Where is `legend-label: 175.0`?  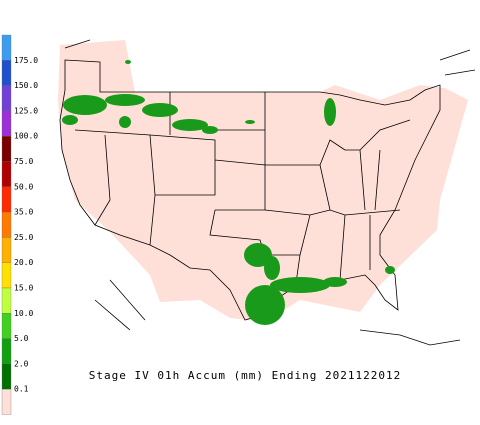 legend-label: 175.0 is located at coordinates (26, 60).